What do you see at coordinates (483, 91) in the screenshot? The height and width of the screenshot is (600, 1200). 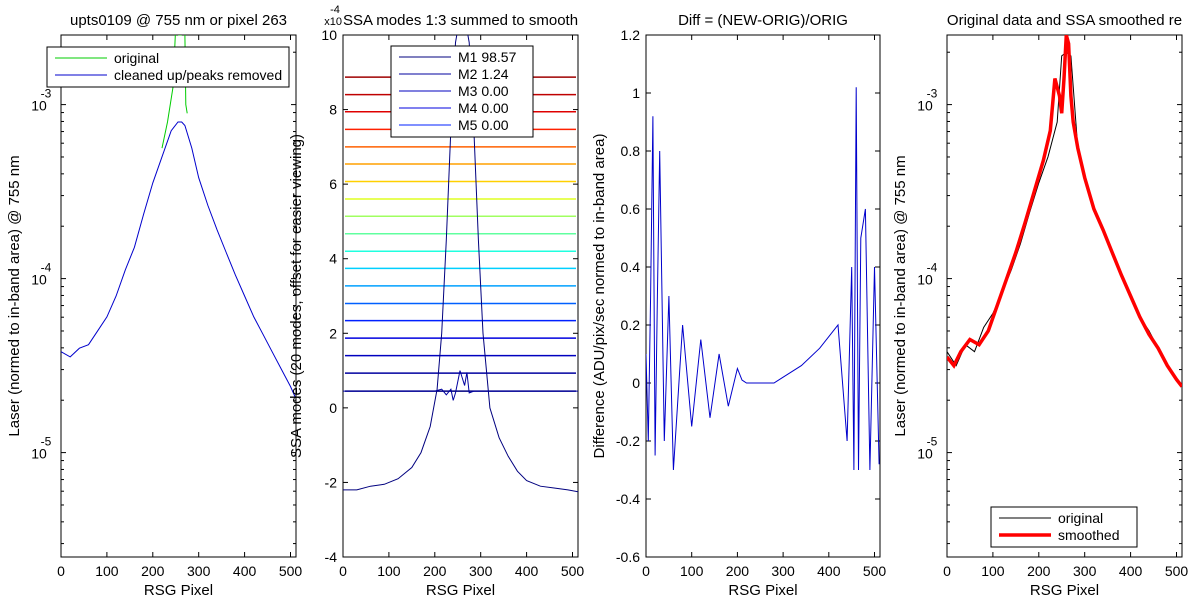 I see `legend-label: M3 0.00` at bounding box center [483, 91].